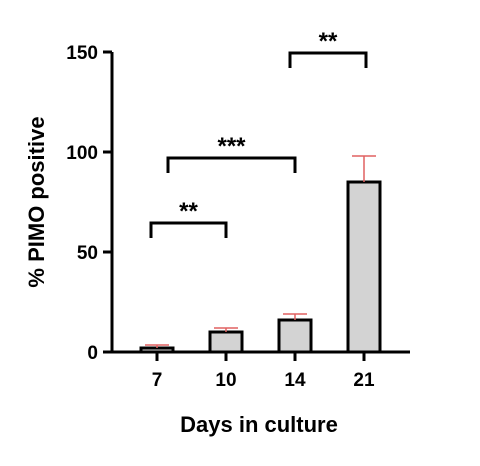 The width and height of the screenshot is (480, 466). I want to click on y-tick-label-0: 0, so click(92, 353).